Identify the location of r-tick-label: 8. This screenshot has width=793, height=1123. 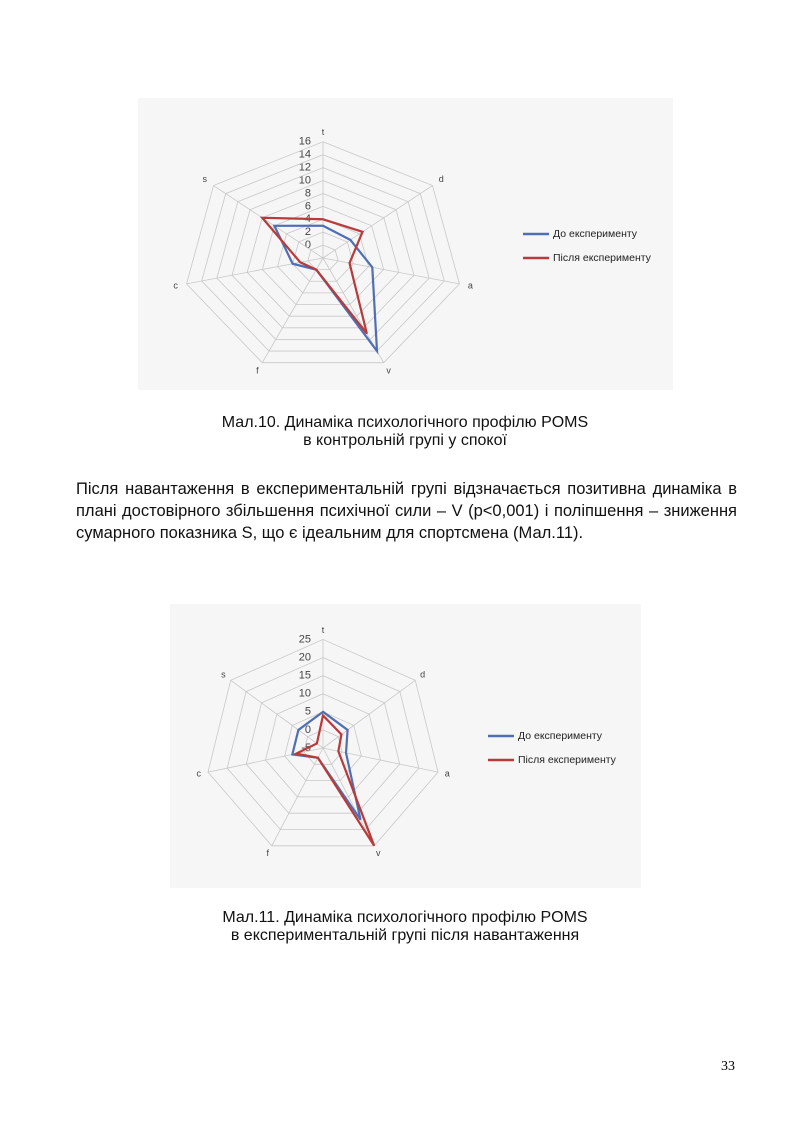
(308, 193).